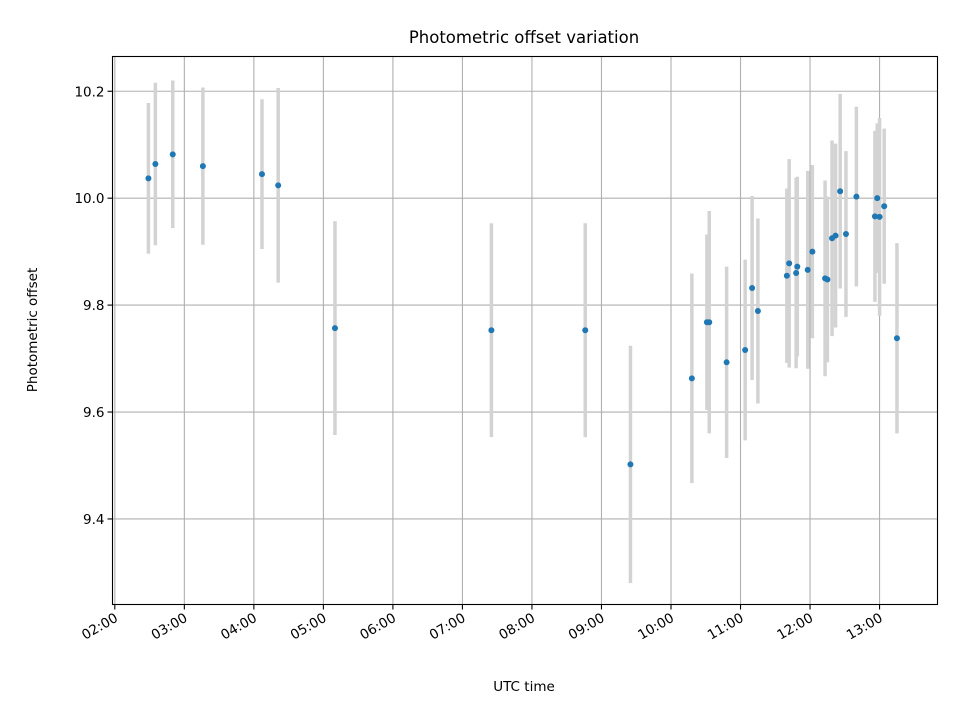 This screenshot has height=720, width=960. I want to click on y-tick-label: 9.6, so click(93, 413).